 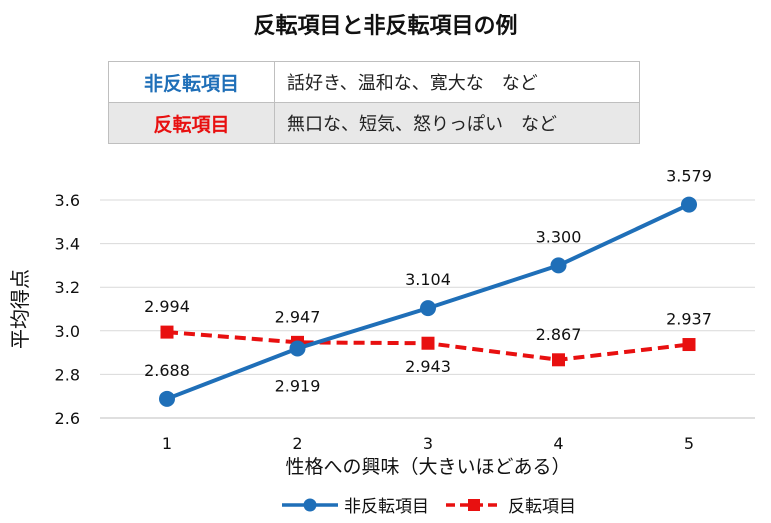 I want to click on legend-label-non-reversed: 非反転項目, so click(x=386, y=507).